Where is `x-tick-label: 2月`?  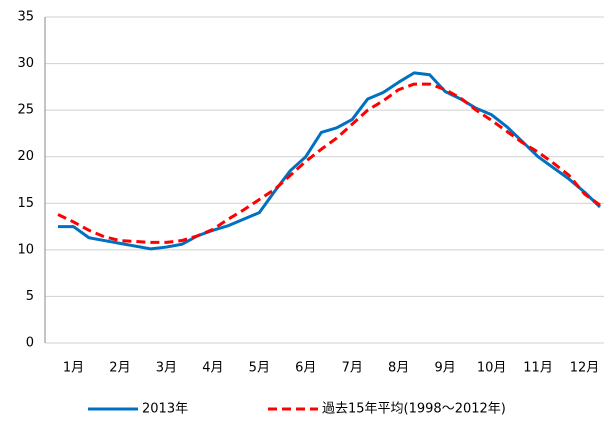 x-tick-label: 2月 is located at coordinates (119, 368).